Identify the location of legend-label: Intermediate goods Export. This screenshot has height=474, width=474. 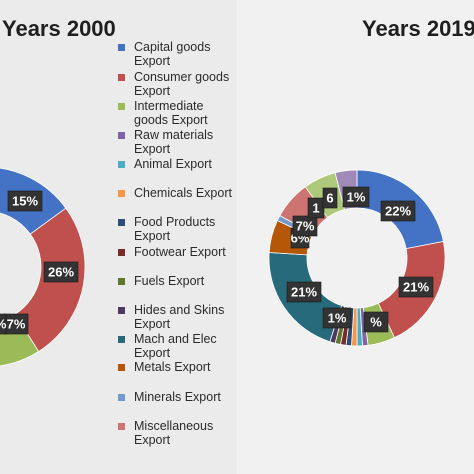
(171, 113).